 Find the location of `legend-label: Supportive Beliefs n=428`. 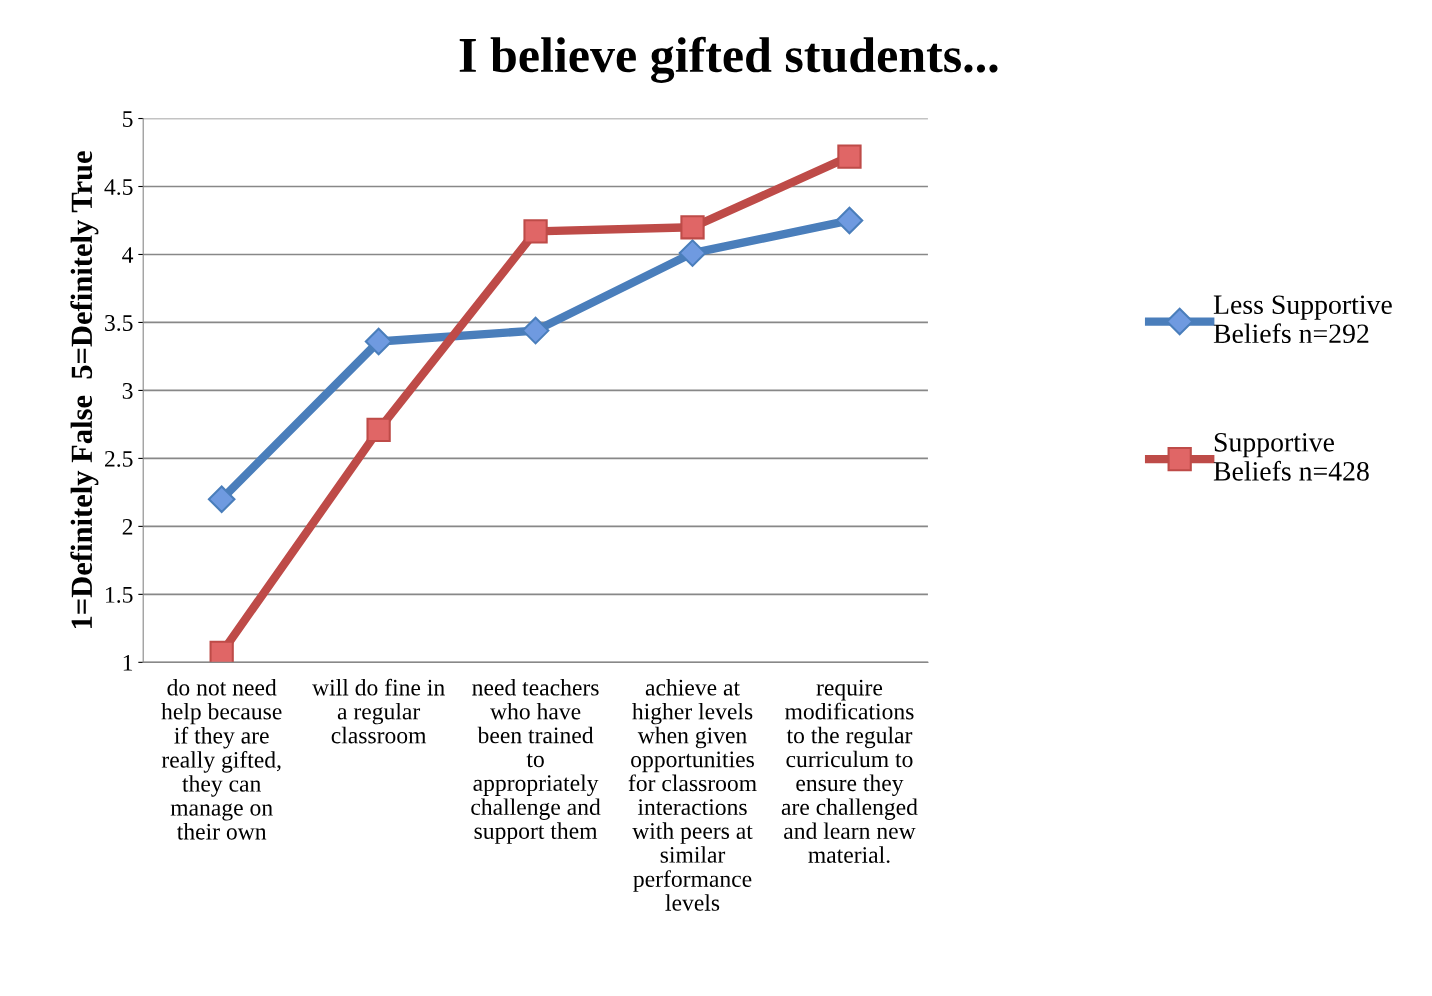

legend-label: Supportive Beliefs n=428 is located at coordinates (1291, 456).